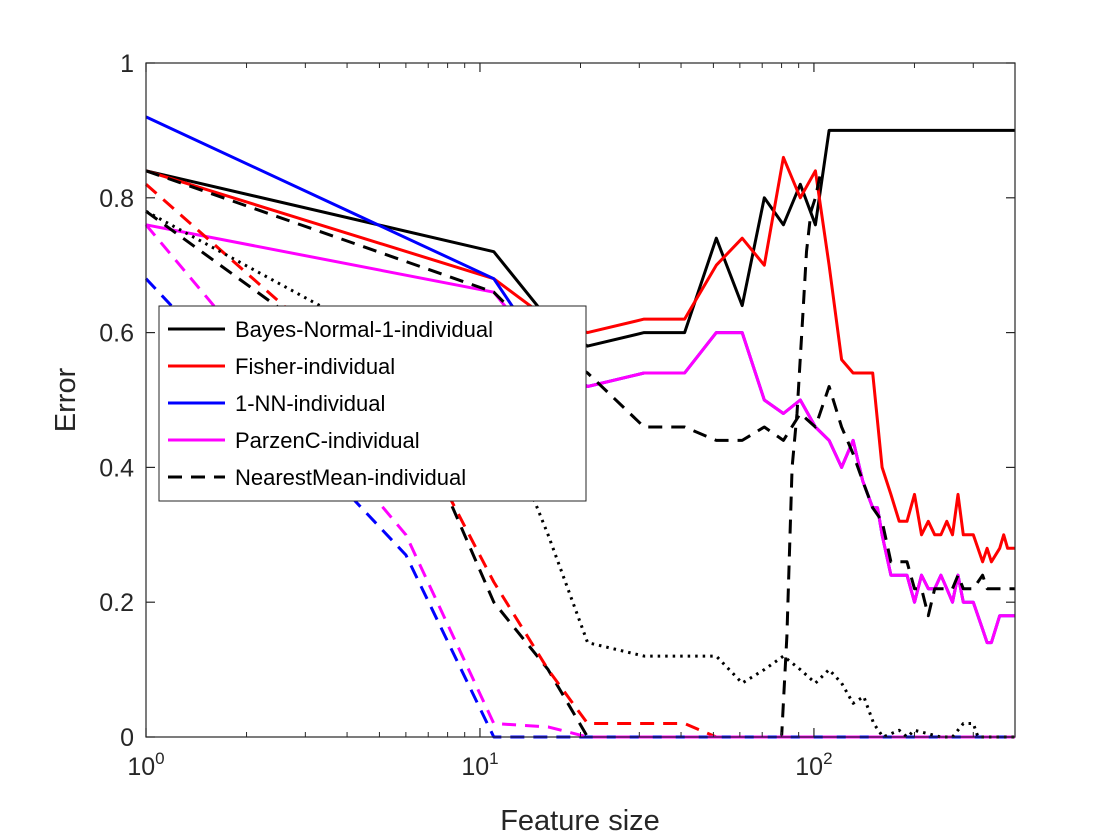 The image size is (1120, 840). What do you see at coordinates (364, 329) in the screenshot?
I see `legend-entry: Bayes-Normal-1-individual` at bounding box center [364, 329].